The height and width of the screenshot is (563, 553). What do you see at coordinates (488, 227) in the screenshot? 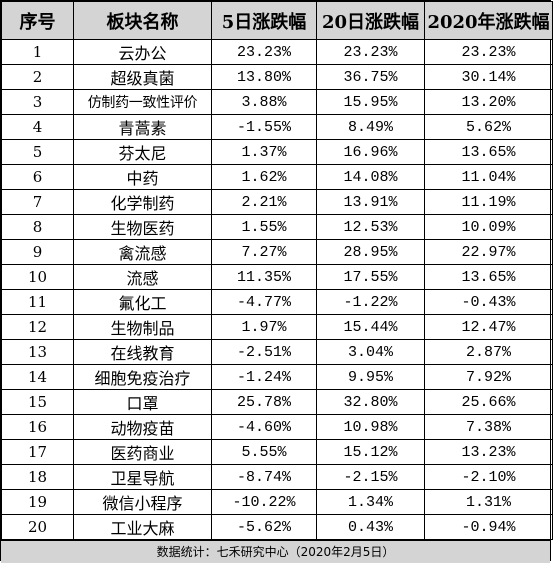
I see `change-ytd-cell: 10.09%` at bounding box center [488, 227].